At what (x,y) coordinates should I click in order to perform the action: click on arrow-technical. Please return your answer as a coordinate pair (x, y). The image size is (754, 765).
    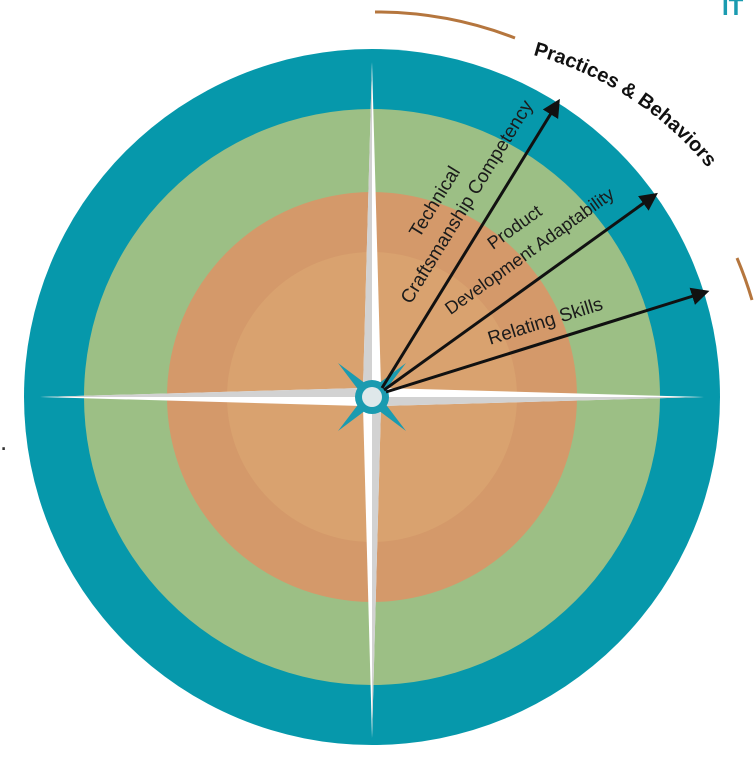
    Looking at the image, I should click on (470, 243).